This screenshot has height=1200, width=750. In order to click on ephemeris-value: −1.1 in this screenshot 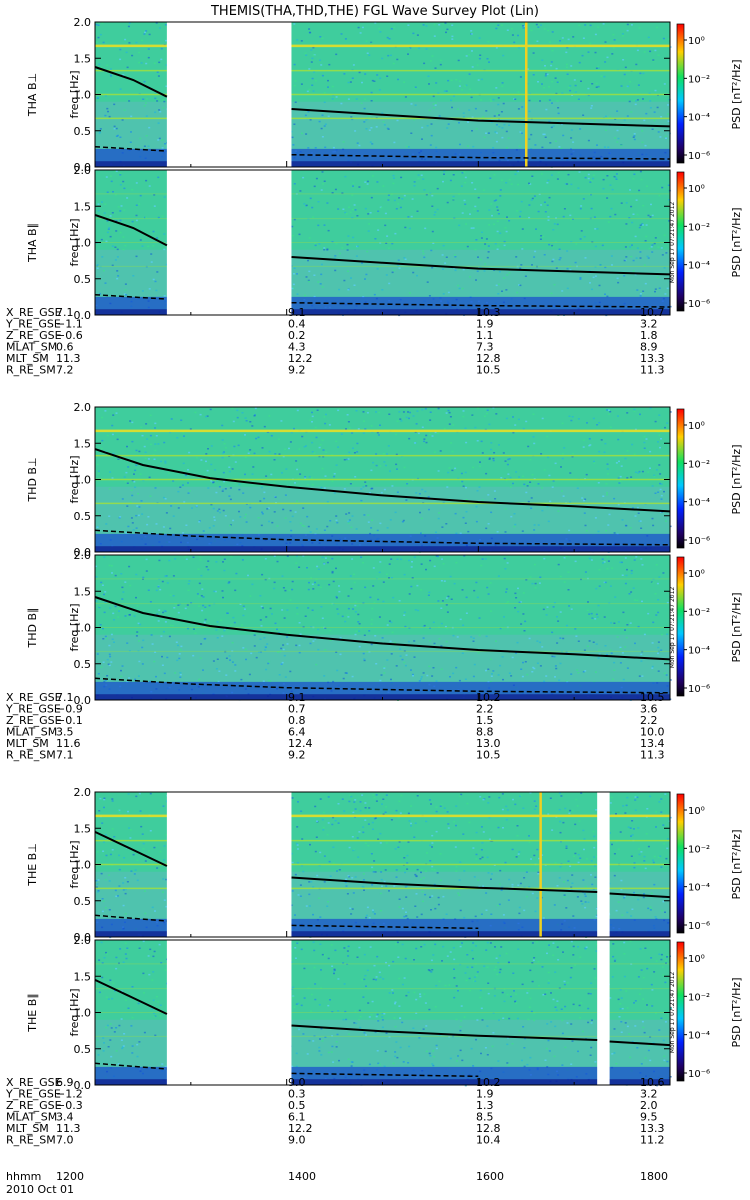, I will do `click(69, 324)`.